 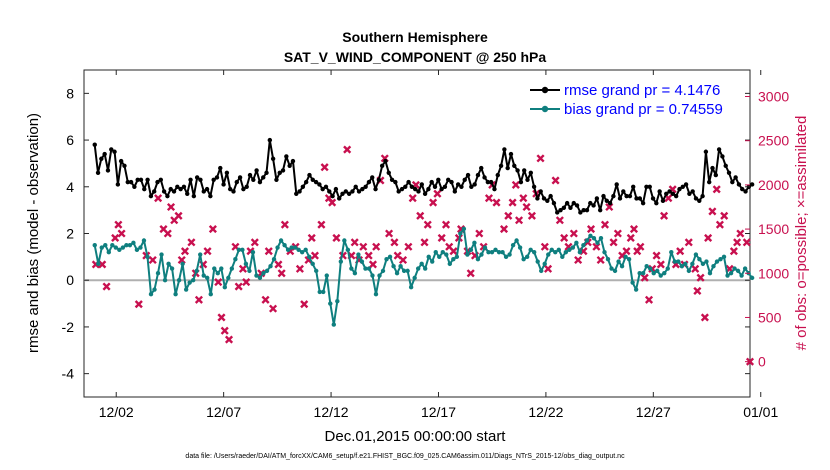 What do you see at coordinates (68, 327) in the screenshot?
I see `y-tick-label: -2` at bounding box center [68, 327].